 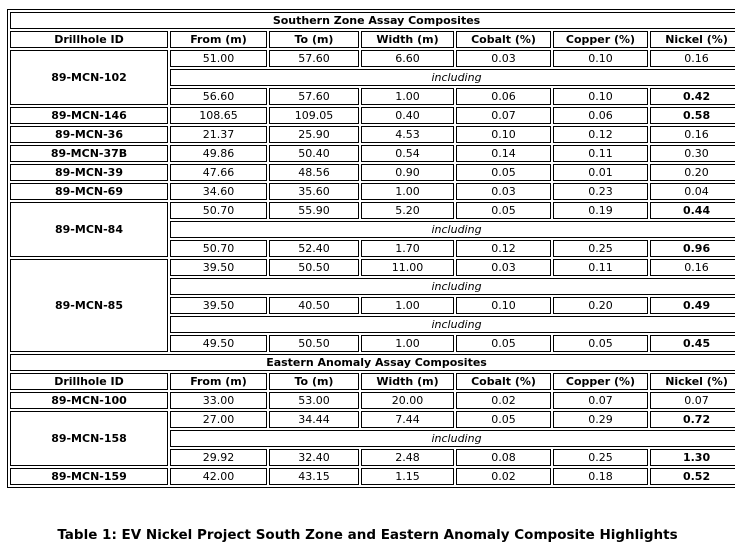 I want to click on value-cell: 0.72, so click(x=692, y=419).